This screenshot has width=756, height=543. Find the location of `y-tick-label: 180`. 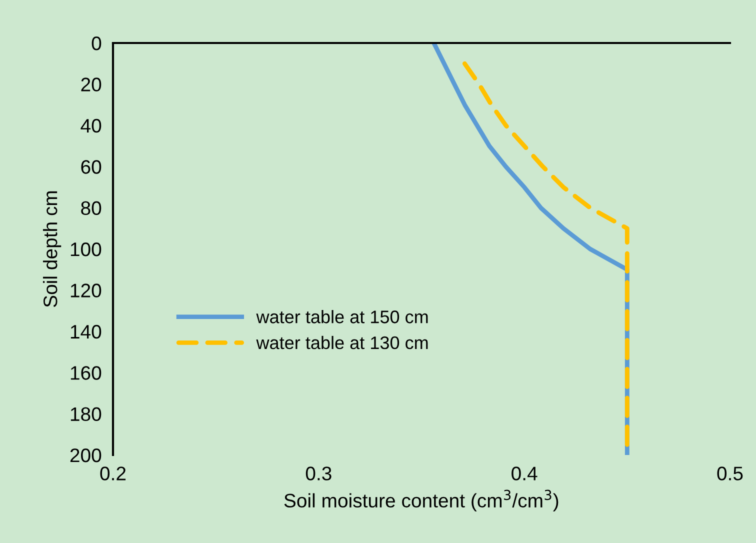

y-tick-label: 180 is located at coordinates (86, 414).